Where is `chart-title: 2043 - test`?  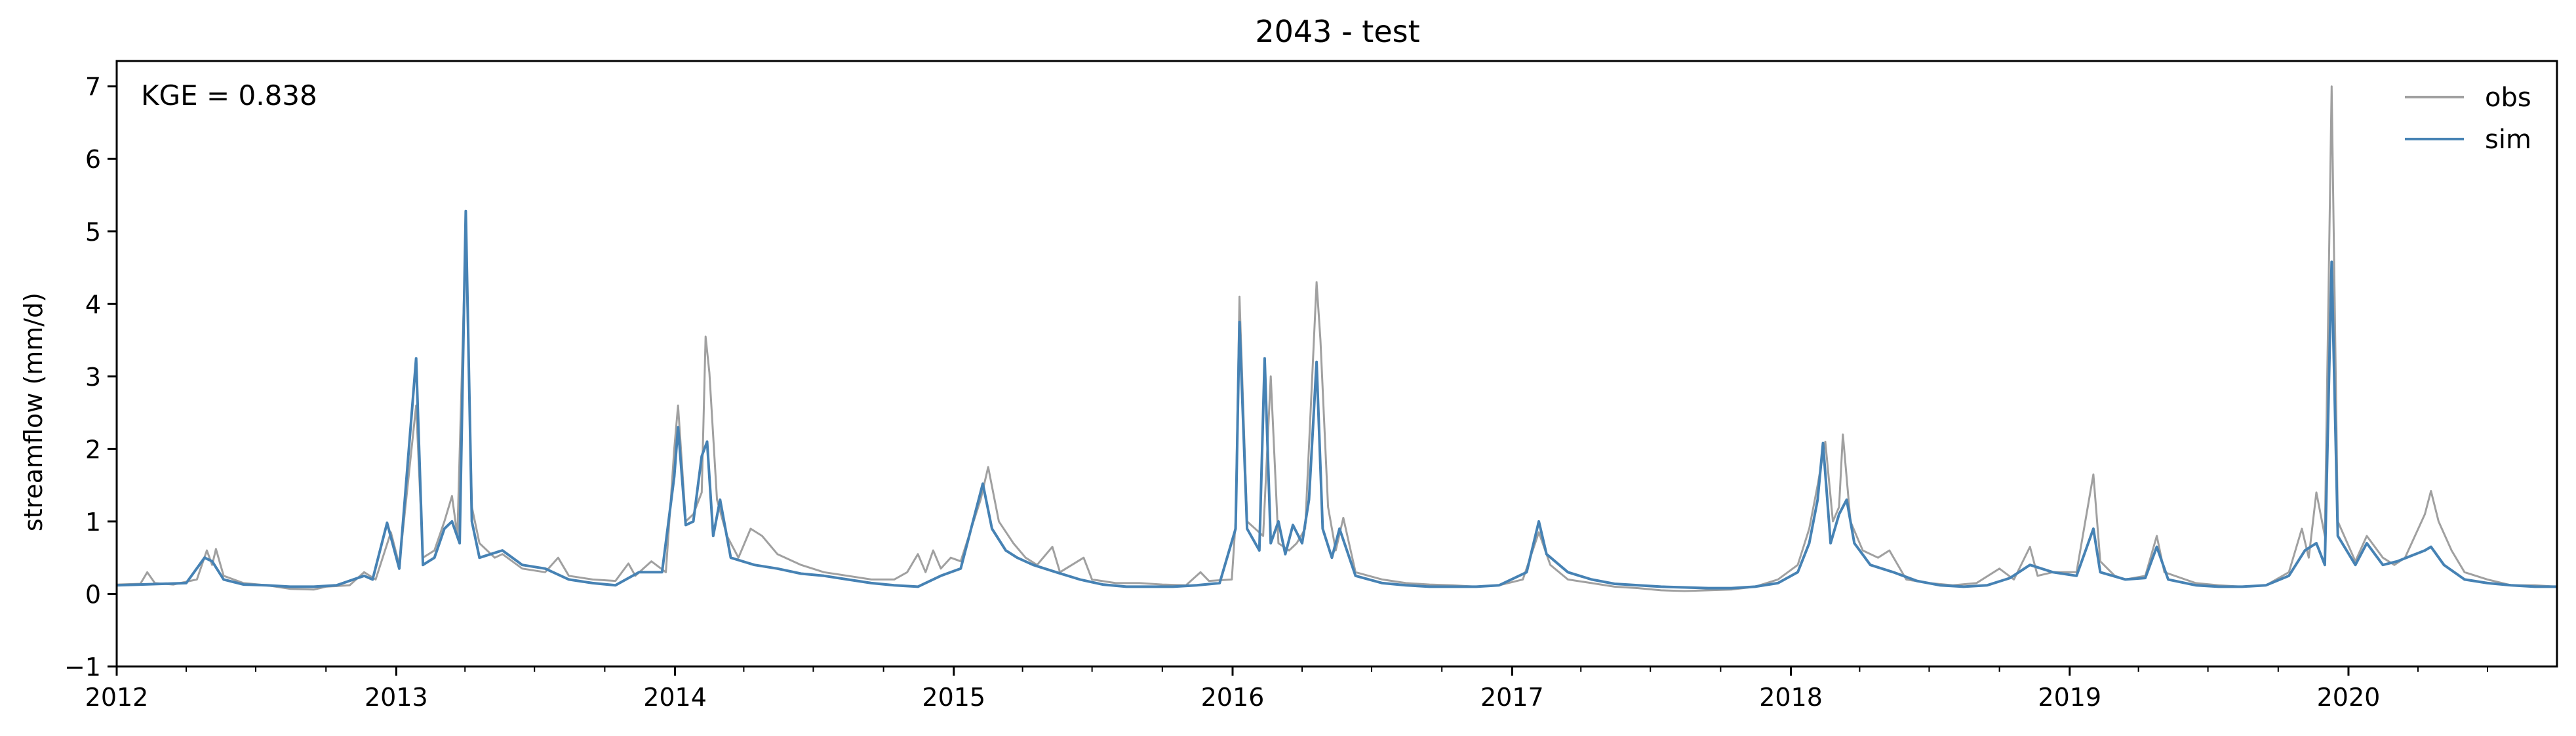 chart-title: 2043 - test is located at coordinates (1337, 32).